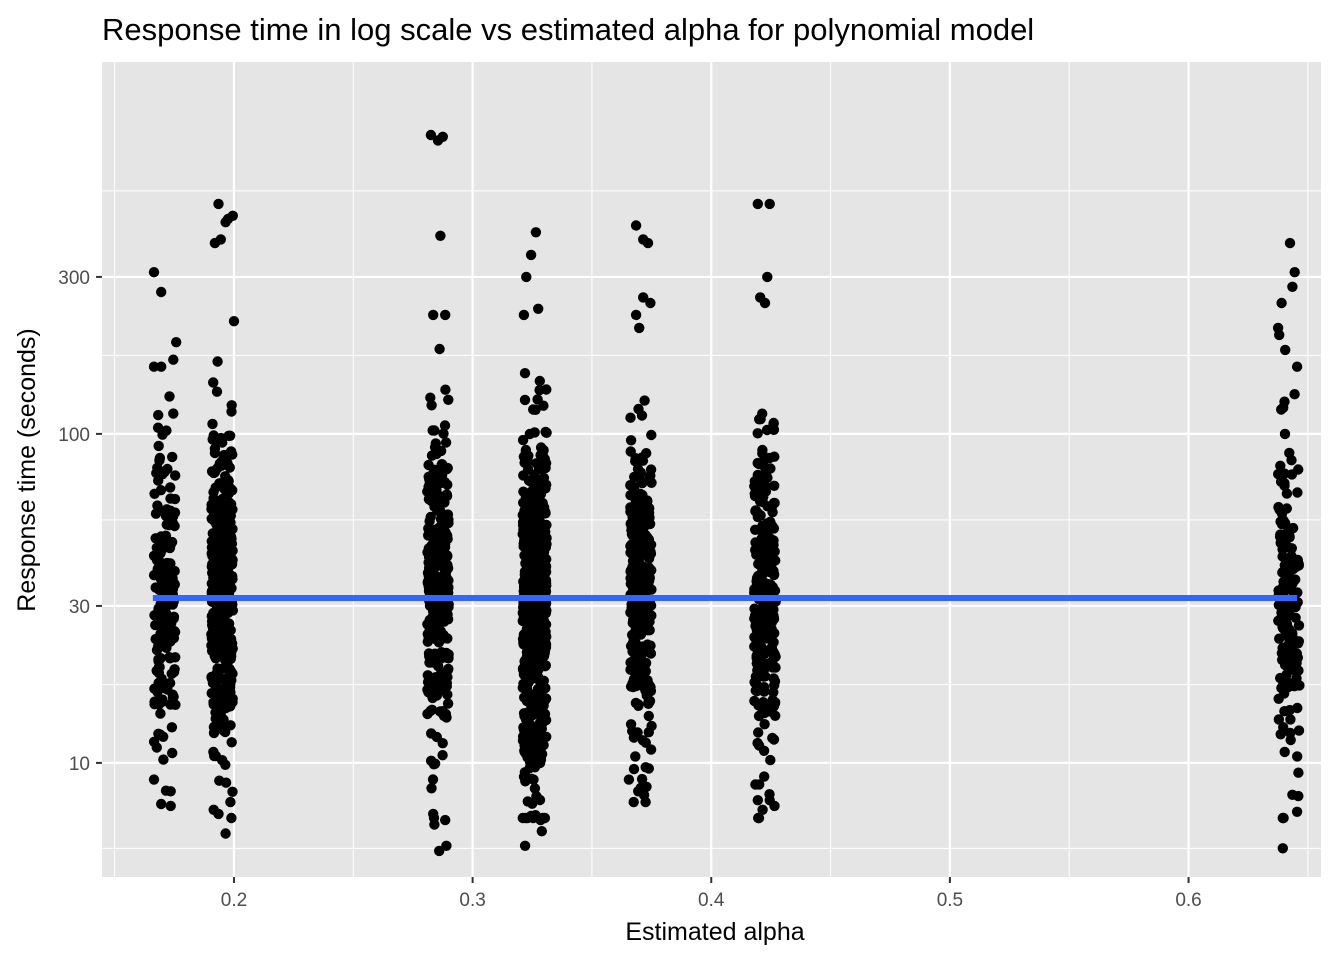  Describe the element at coordinates (74, 435) in the screenshot. I see `y-tick-label: 100` at that location.